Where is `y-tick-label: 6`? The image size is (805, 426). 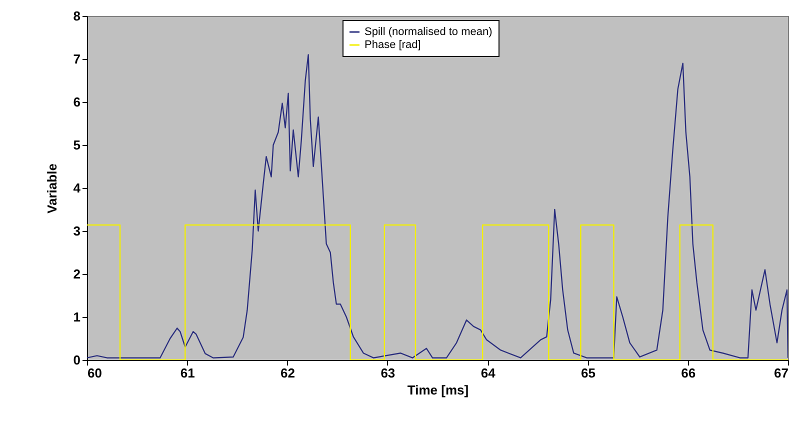 y-tick-label: 6 is located at coordinates (76, 102).